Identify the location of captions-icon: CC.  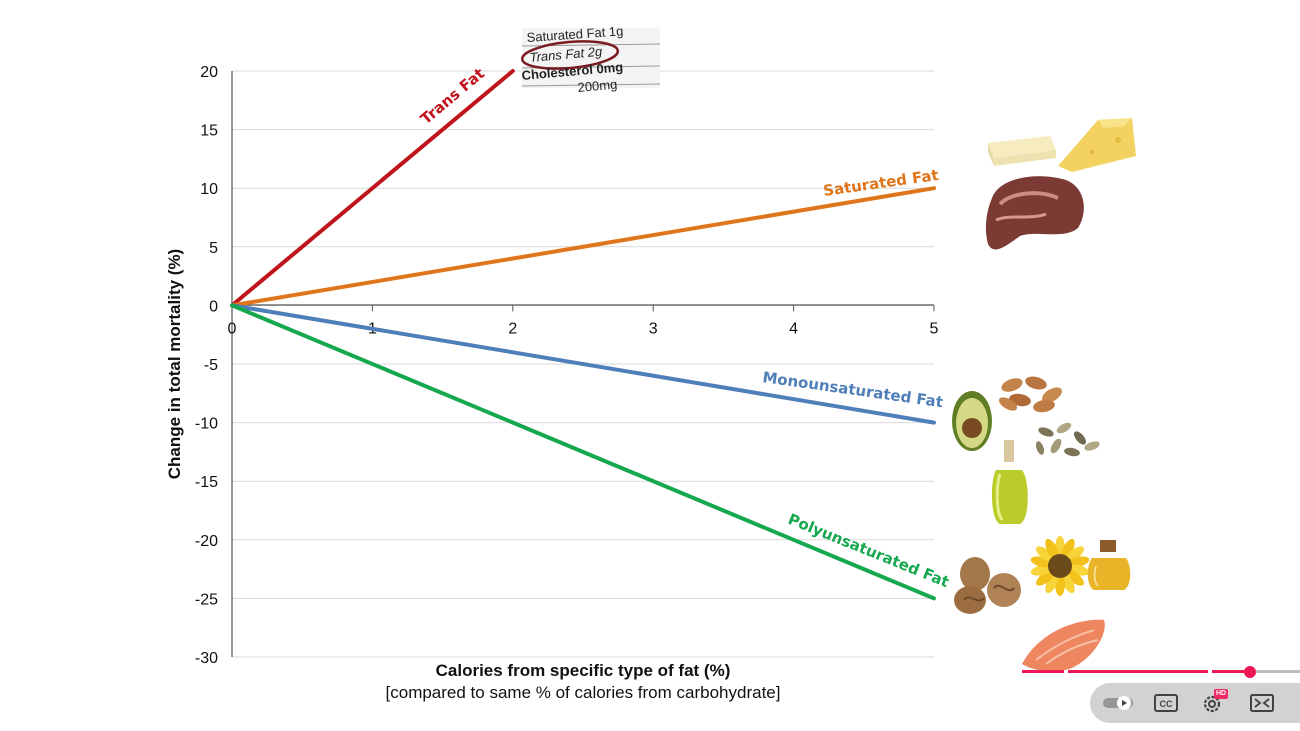
(1166, 703).